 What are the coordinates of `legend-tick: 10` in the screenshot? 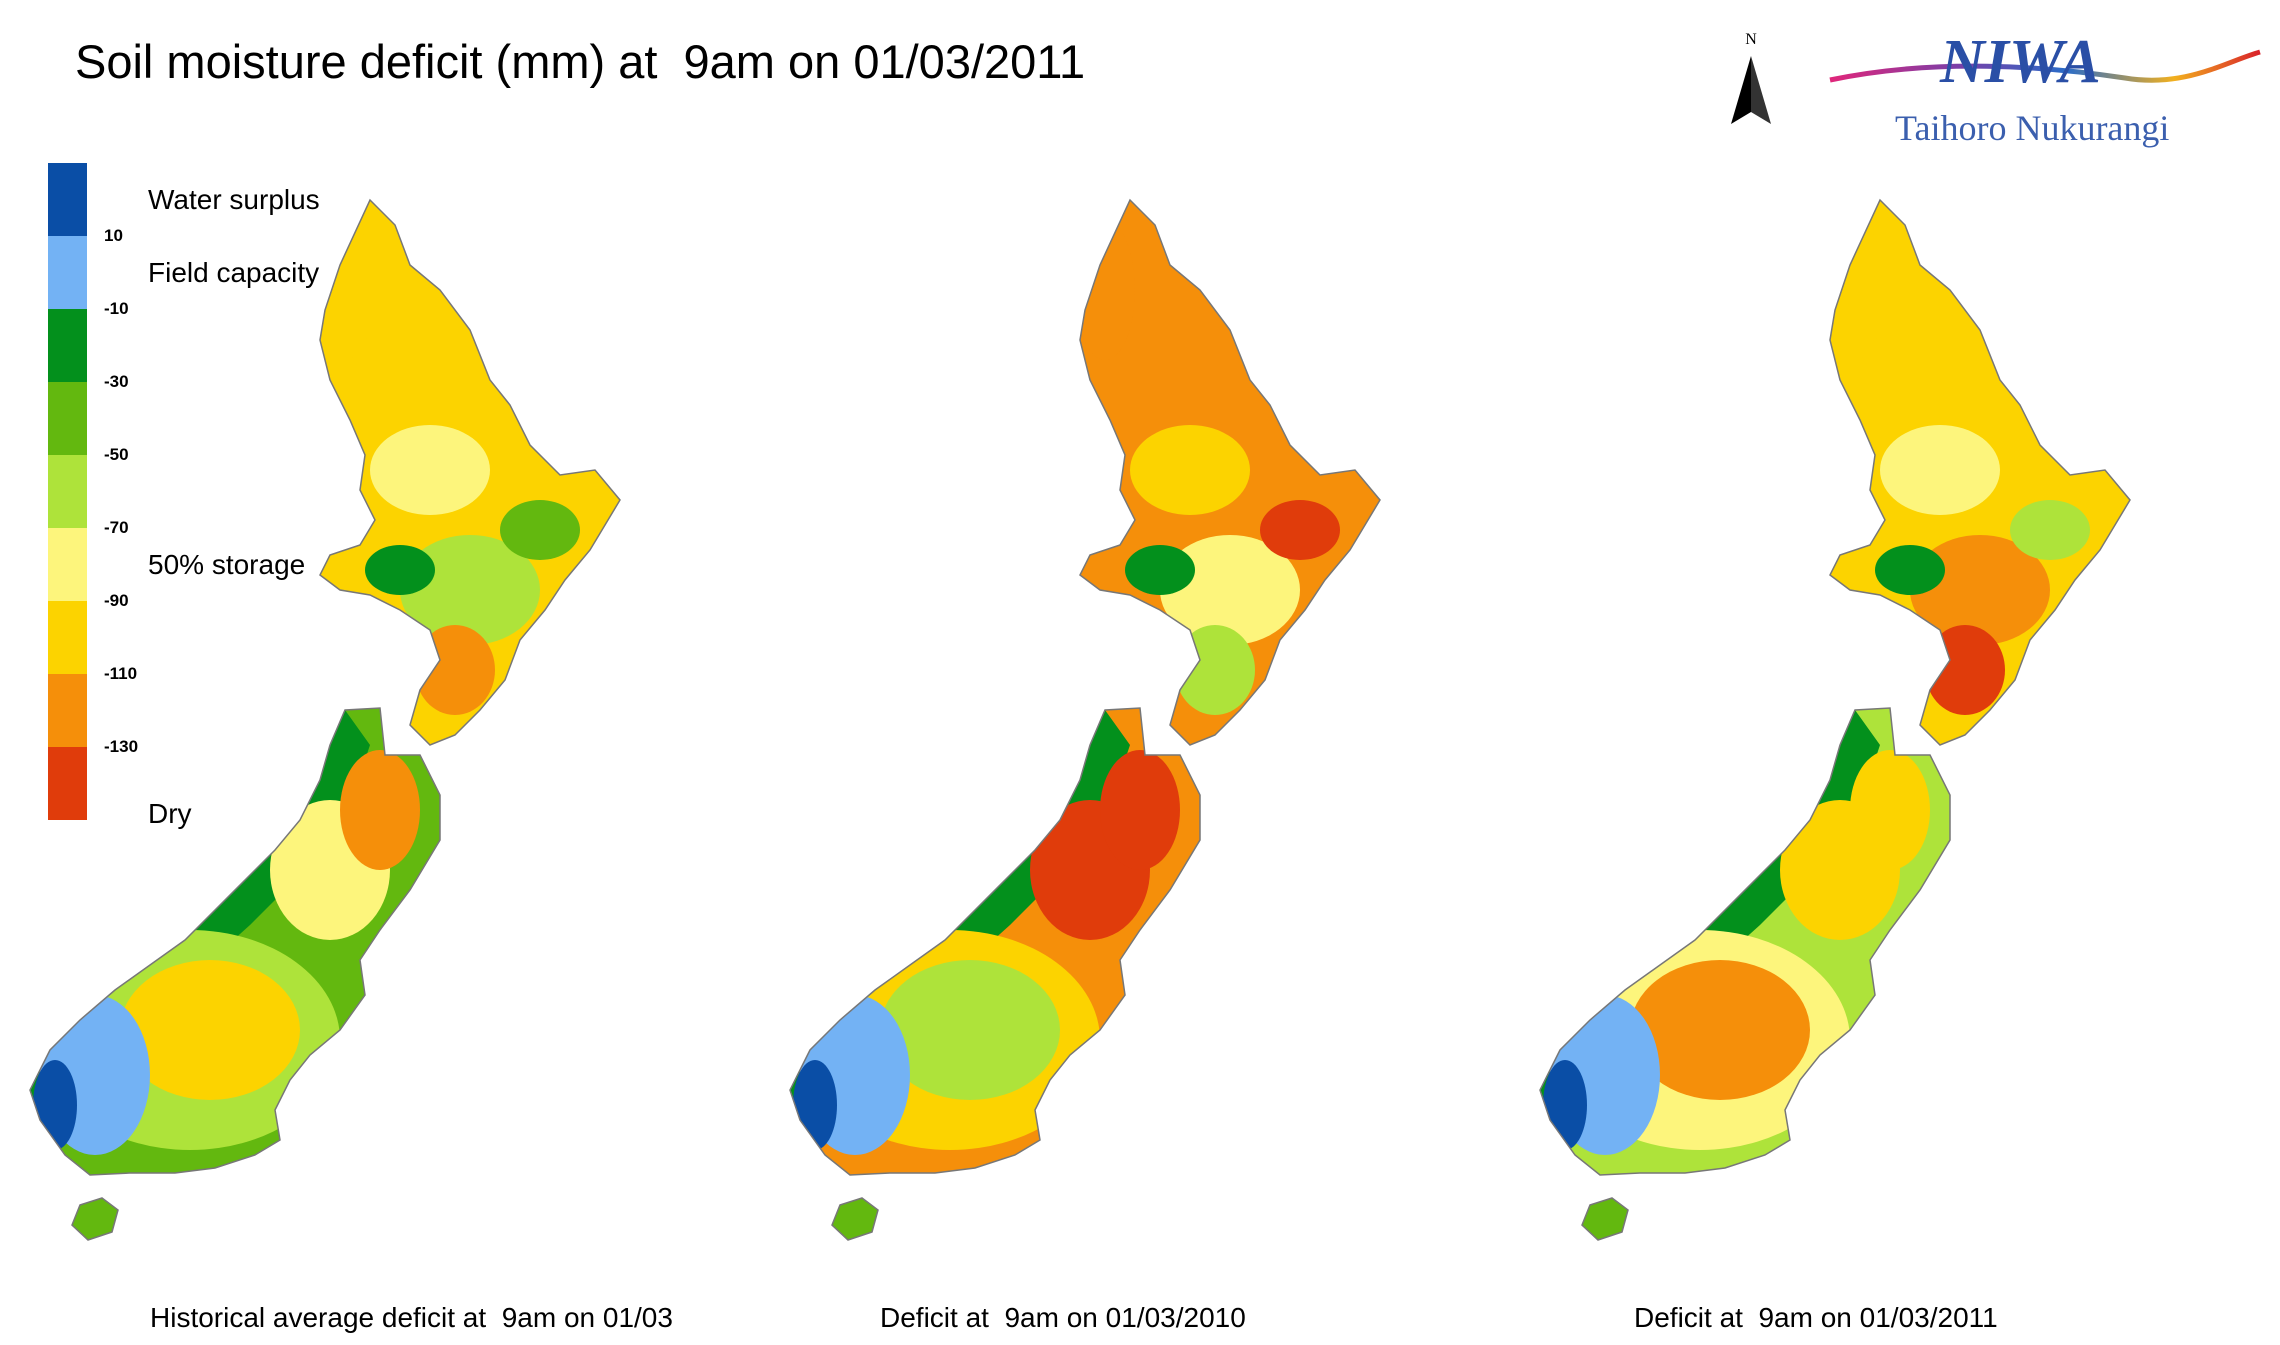 It's located at (113, 235).